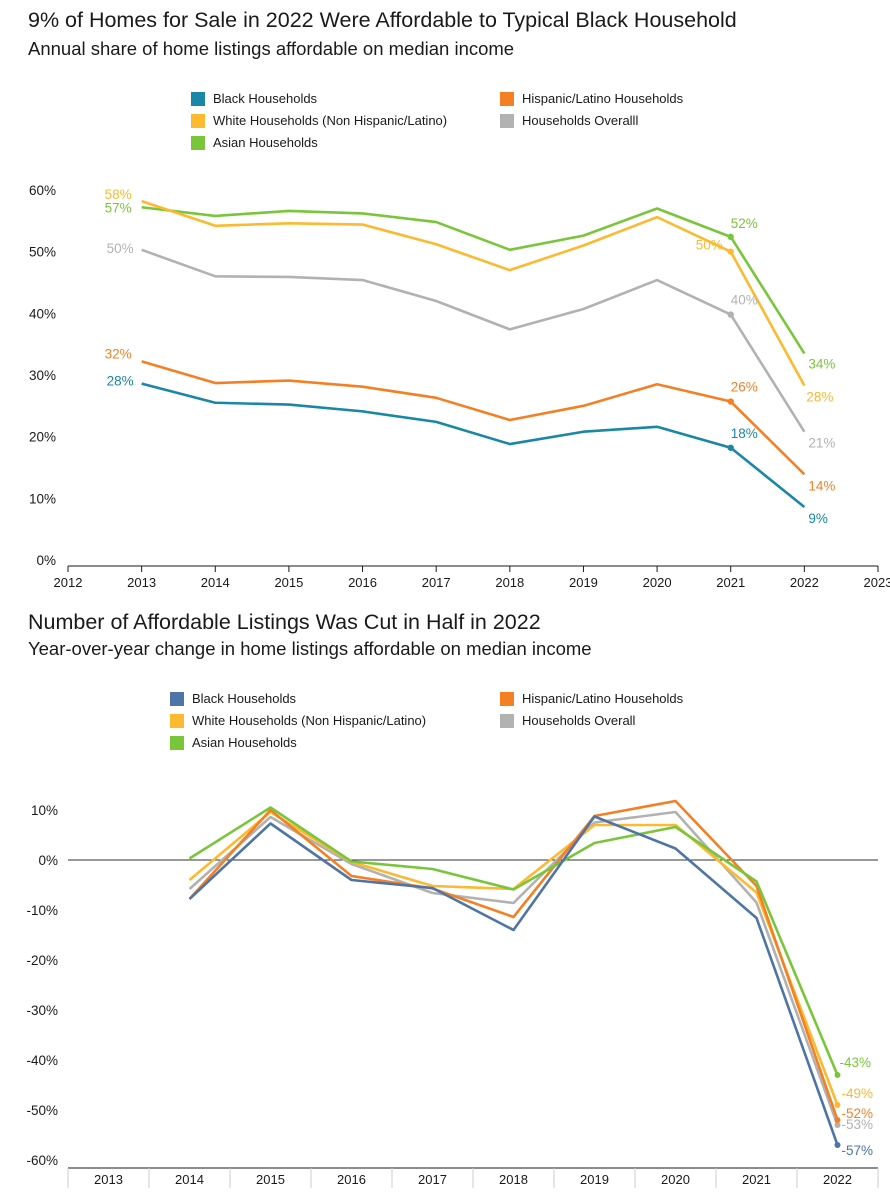 Image resolution: width=890 pixels, height=1200 pixels. I want to click on chart2-point-black, so click(837, 1145).